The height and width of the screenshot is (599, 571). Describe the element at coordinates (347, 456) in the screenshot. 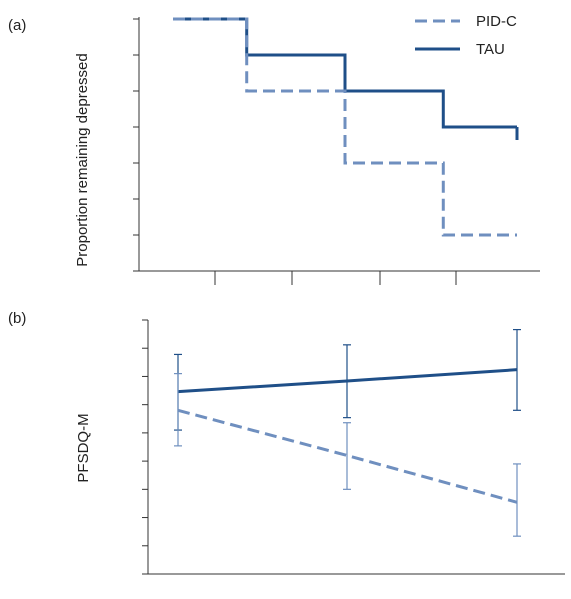

I see `series-pidc-line` at that location.